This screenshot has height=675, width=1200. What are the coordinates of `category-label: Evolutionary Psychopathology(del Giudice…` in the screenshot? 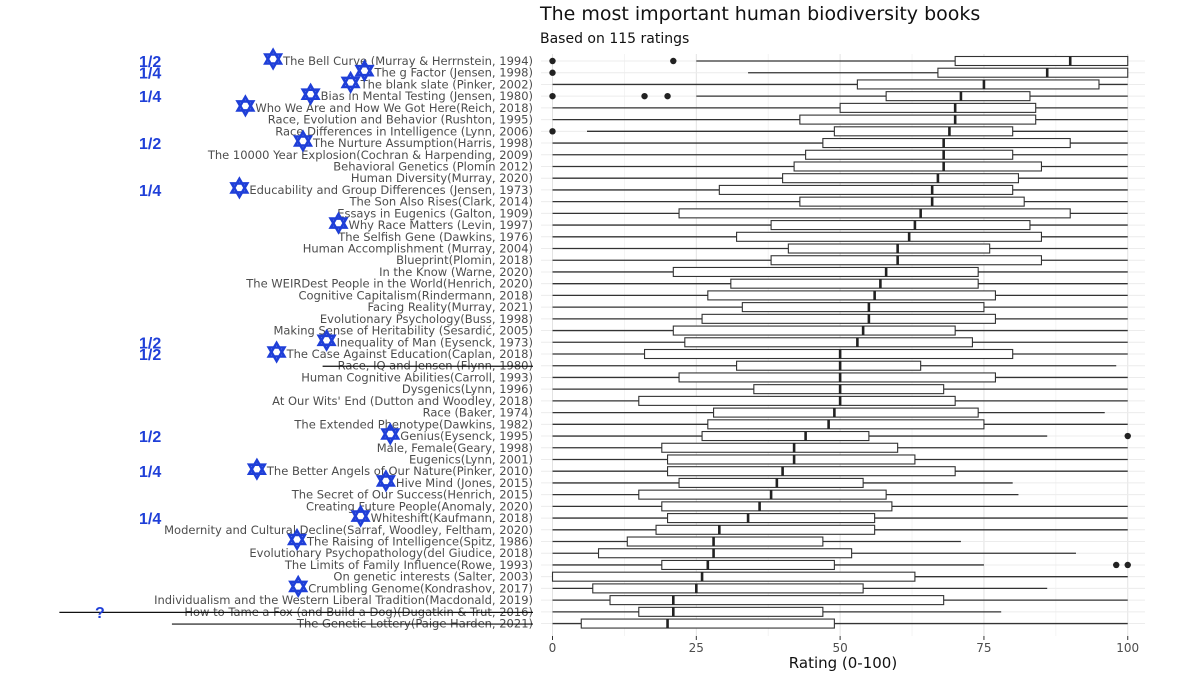 It's located at (391, 553).